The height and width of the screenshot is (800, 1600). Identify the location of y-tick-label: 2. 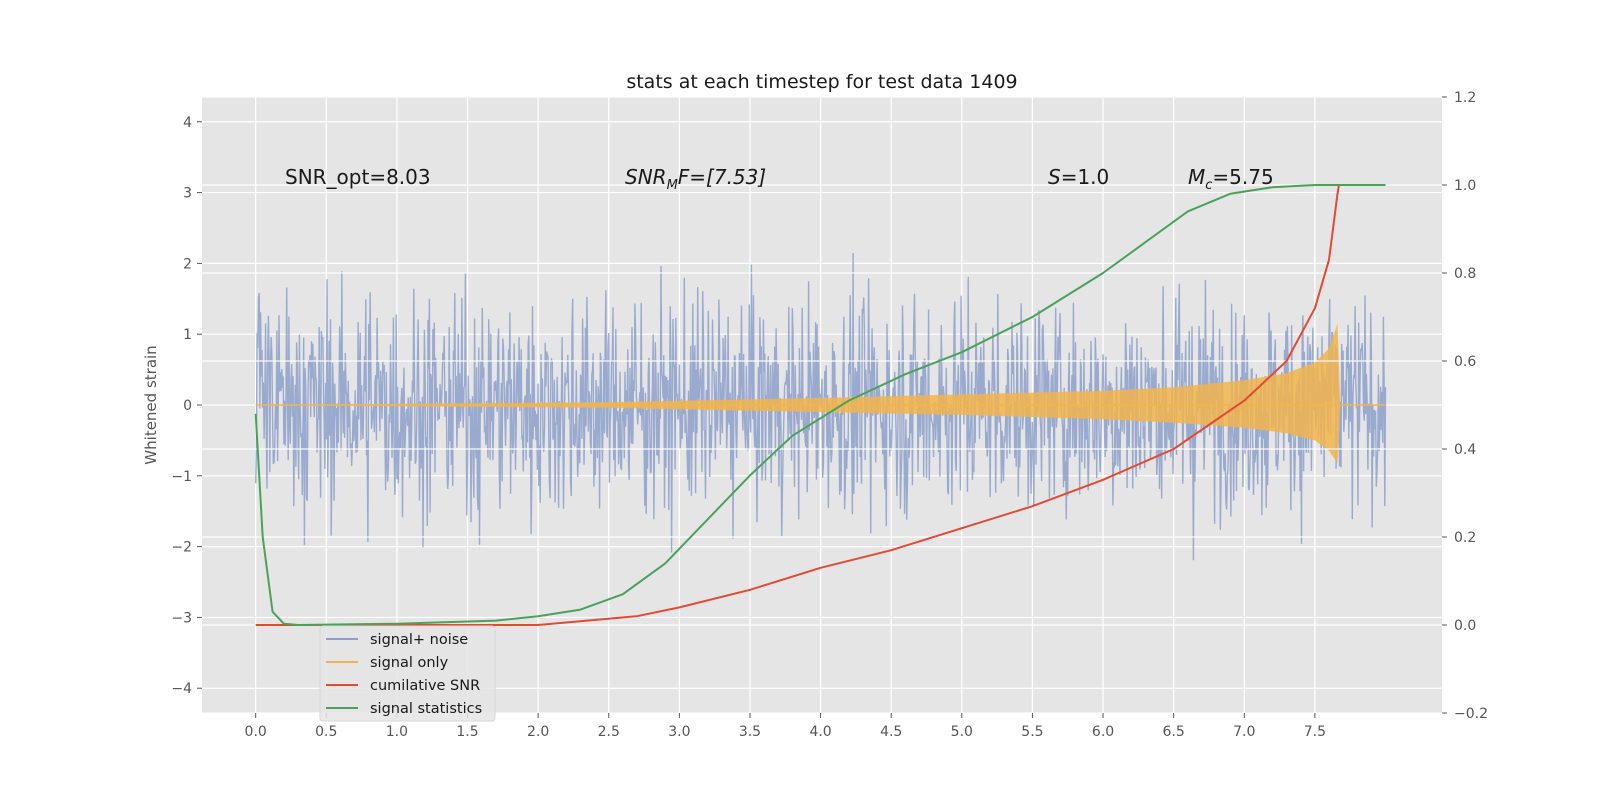
(187, 264).